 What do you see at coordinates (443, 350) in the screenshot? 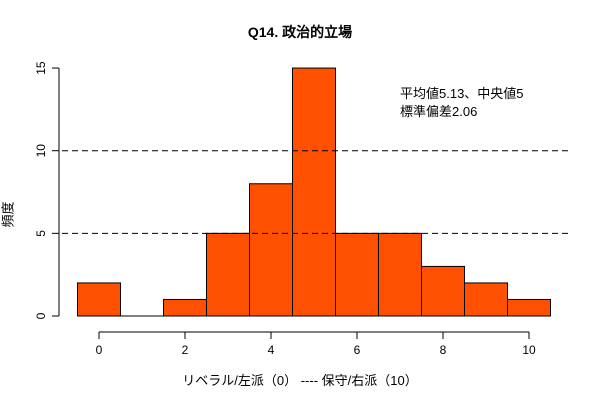
I see `x-tick-label: 8` at bounding box center [443, 350].